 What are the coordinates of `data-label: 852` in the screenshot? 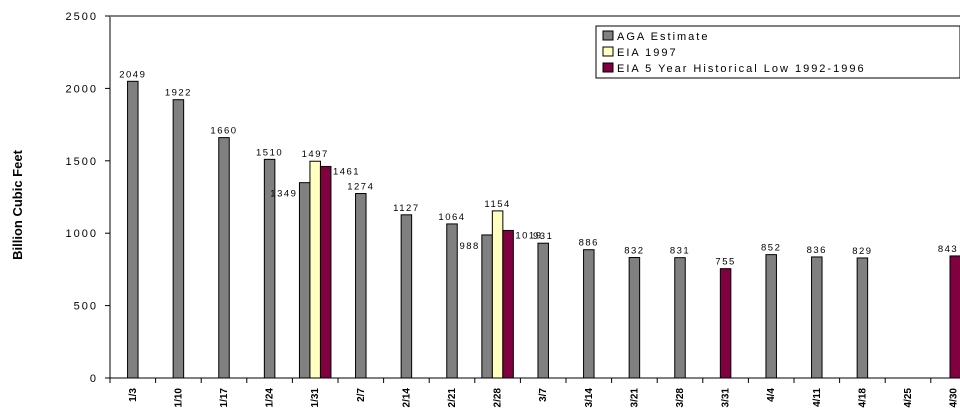 It's located at (771, 248).